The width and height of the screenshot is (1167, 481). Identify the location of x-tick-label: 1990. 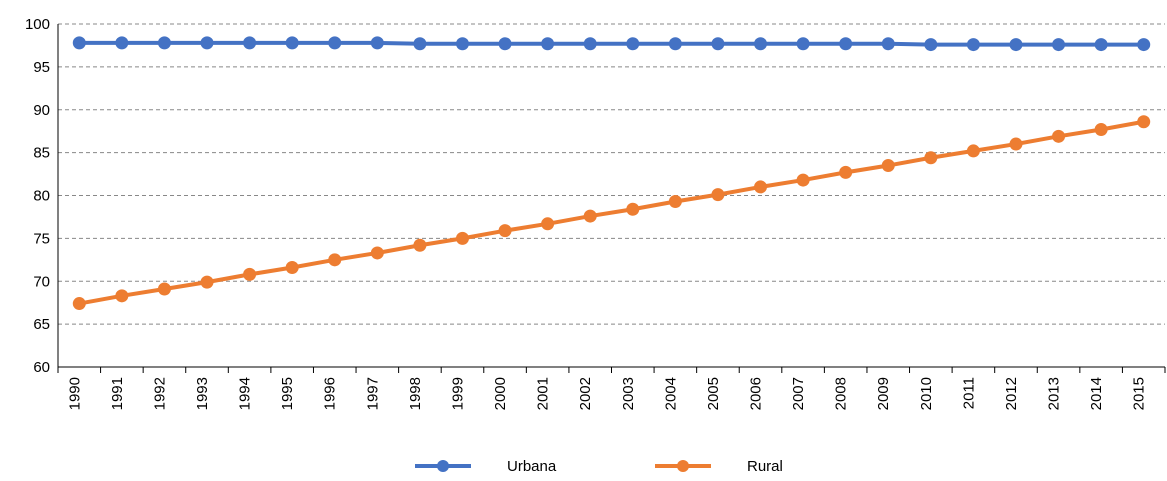
(74, 393).